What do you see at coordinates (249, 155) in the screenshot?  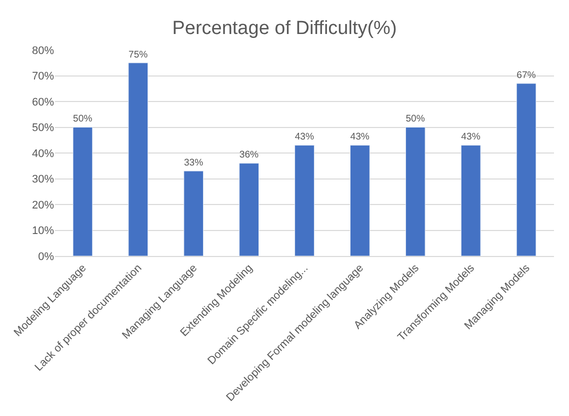 I see `data-label: 36%` at bounding box center [249, 155].